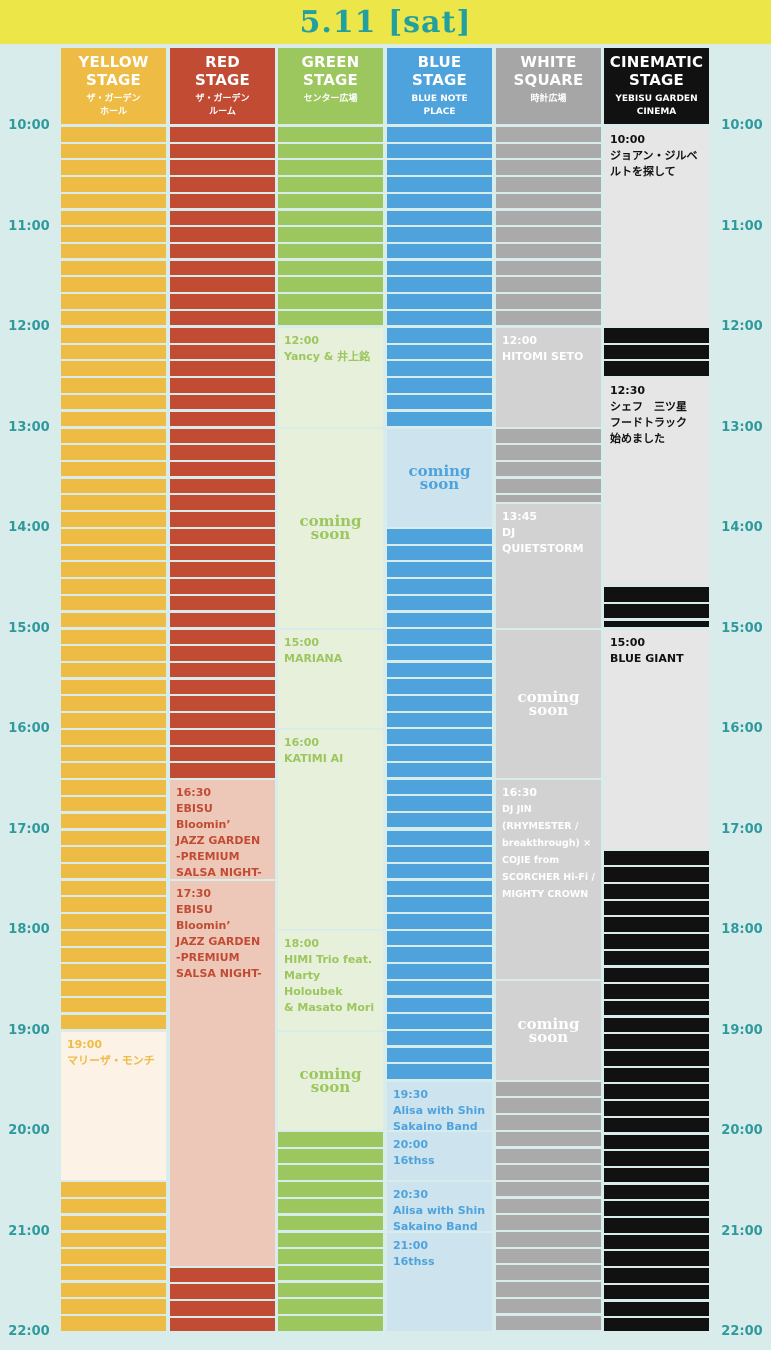 This screenshot has width=771, height=1350. Describe the element at coordinates (439, 1281) in the screenshot. I see `program-block: 21:00 16thss` at that location.